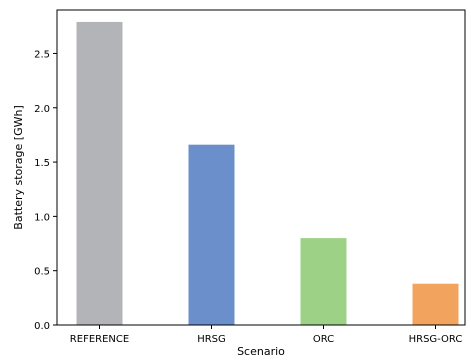 Image resolution: width=471 pixels, height=364 pixels. What do you see at coordinates (42, 109) in the screenshot?
I see `y-tick-label: 2.0` at bounding box center [42, 109].